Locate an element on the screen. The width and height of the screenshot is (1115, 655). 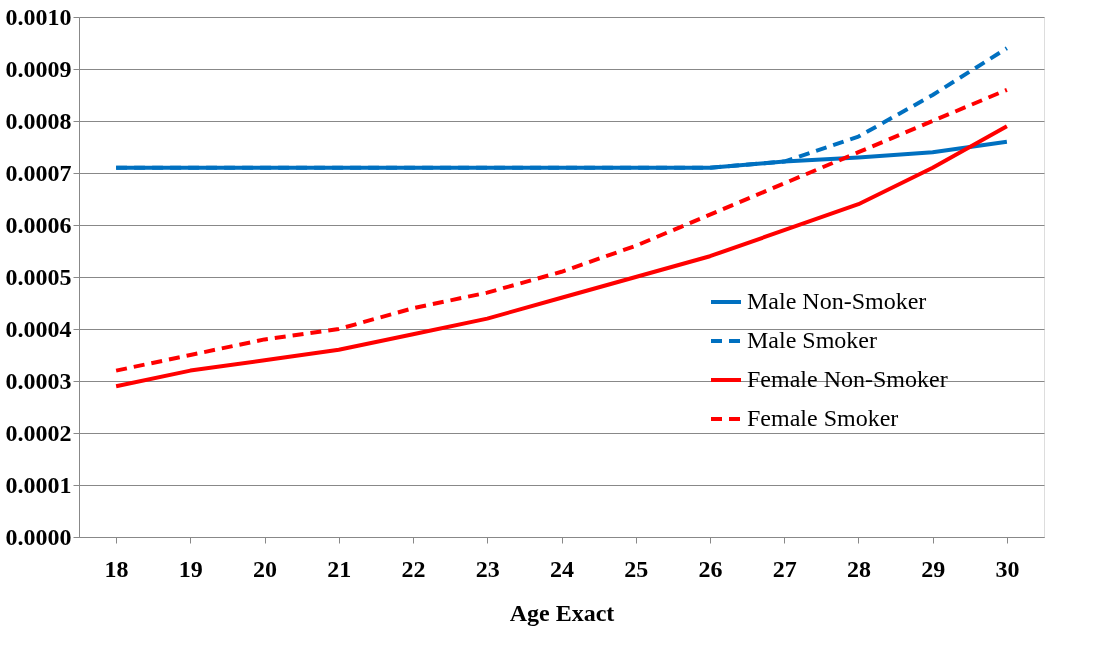
x-tick-label: 19 is located at coordinates (190, 568).